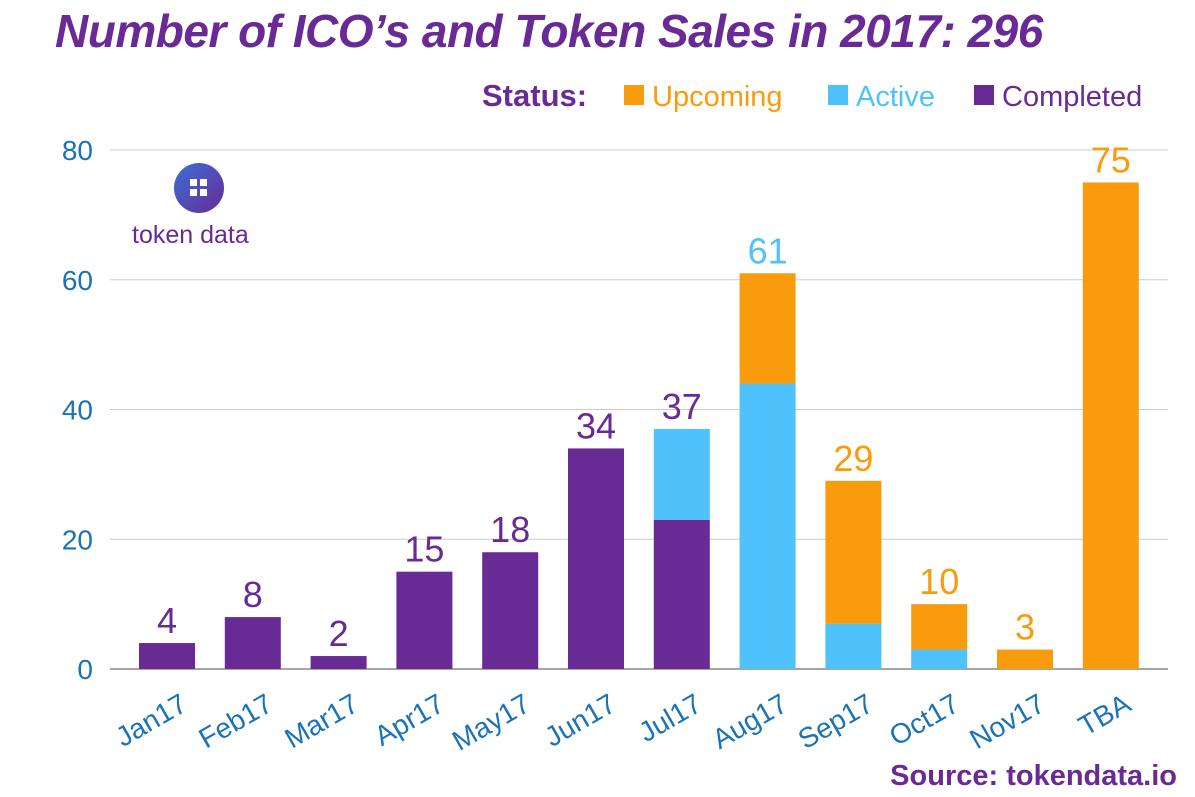 The height and width of the screenshot is (797, 1195). Describe the element at coordinates (836, 721) in the screenshot. I see `x-tick-label: Sep17` at that location.